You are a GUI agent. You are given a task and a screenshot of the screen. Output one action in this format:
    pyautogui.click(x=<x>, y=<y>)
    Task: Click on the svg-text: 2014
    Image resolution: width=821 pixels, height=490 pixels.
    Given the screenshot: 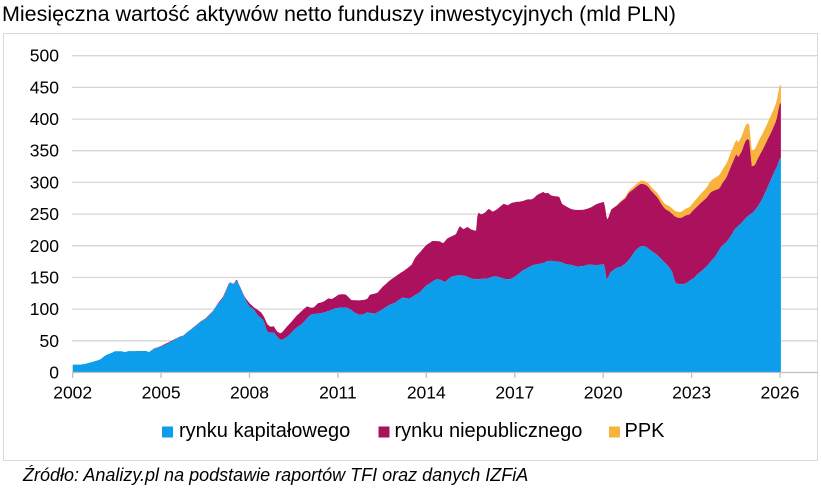 What is the action you would take?
    pyautogui.click(x=426, y=393)
    